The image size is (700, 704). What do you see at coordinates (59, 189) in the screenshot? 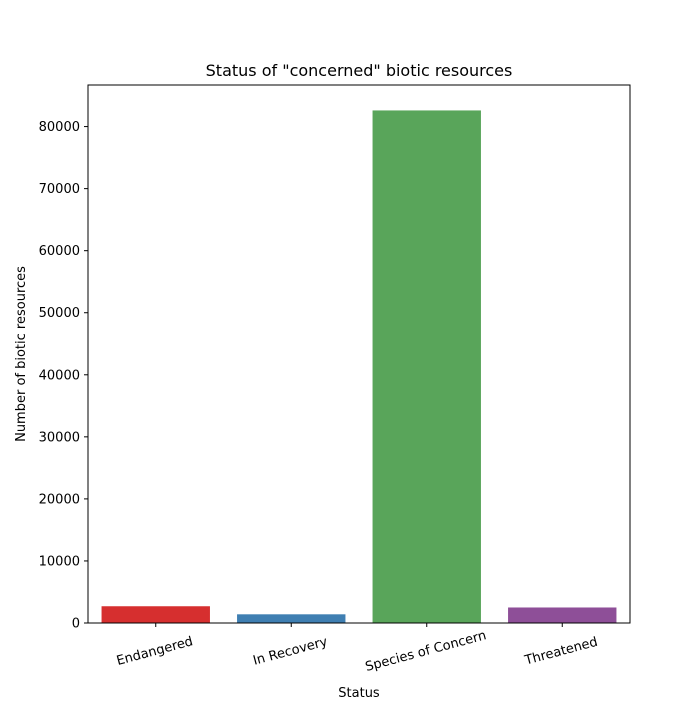
I see `y-tick-label: 70000` at bounding box center [59, 189].